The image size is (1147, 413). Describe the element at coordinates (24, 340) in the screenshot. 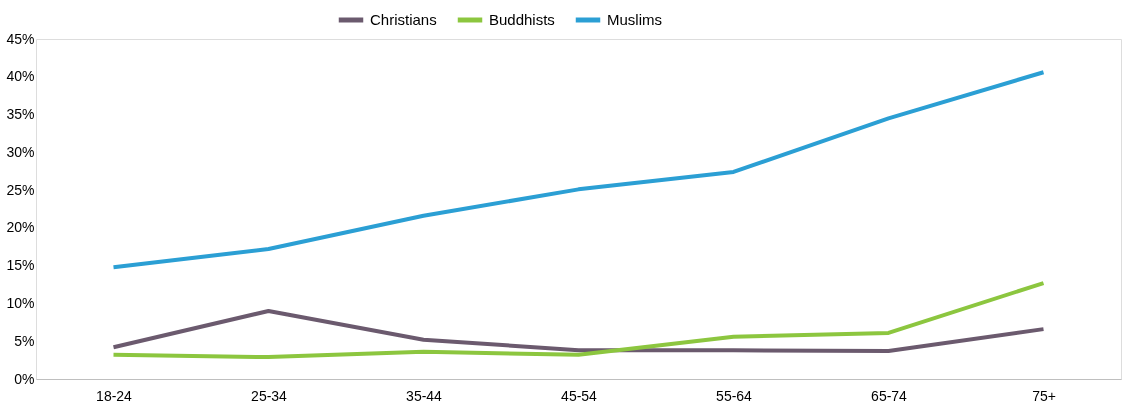

I see `y-tick-label: 5%` at that location.